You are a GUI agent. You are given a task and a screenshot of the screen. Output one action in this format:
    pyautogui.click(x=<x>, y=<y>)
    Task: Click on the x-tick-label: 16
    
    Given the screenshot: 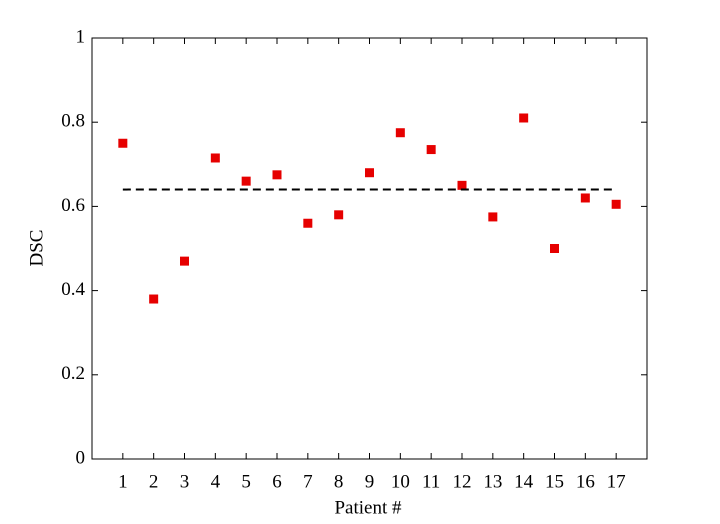 What is the action you would take?
    pyautogui.click(x=585, y=481)
    